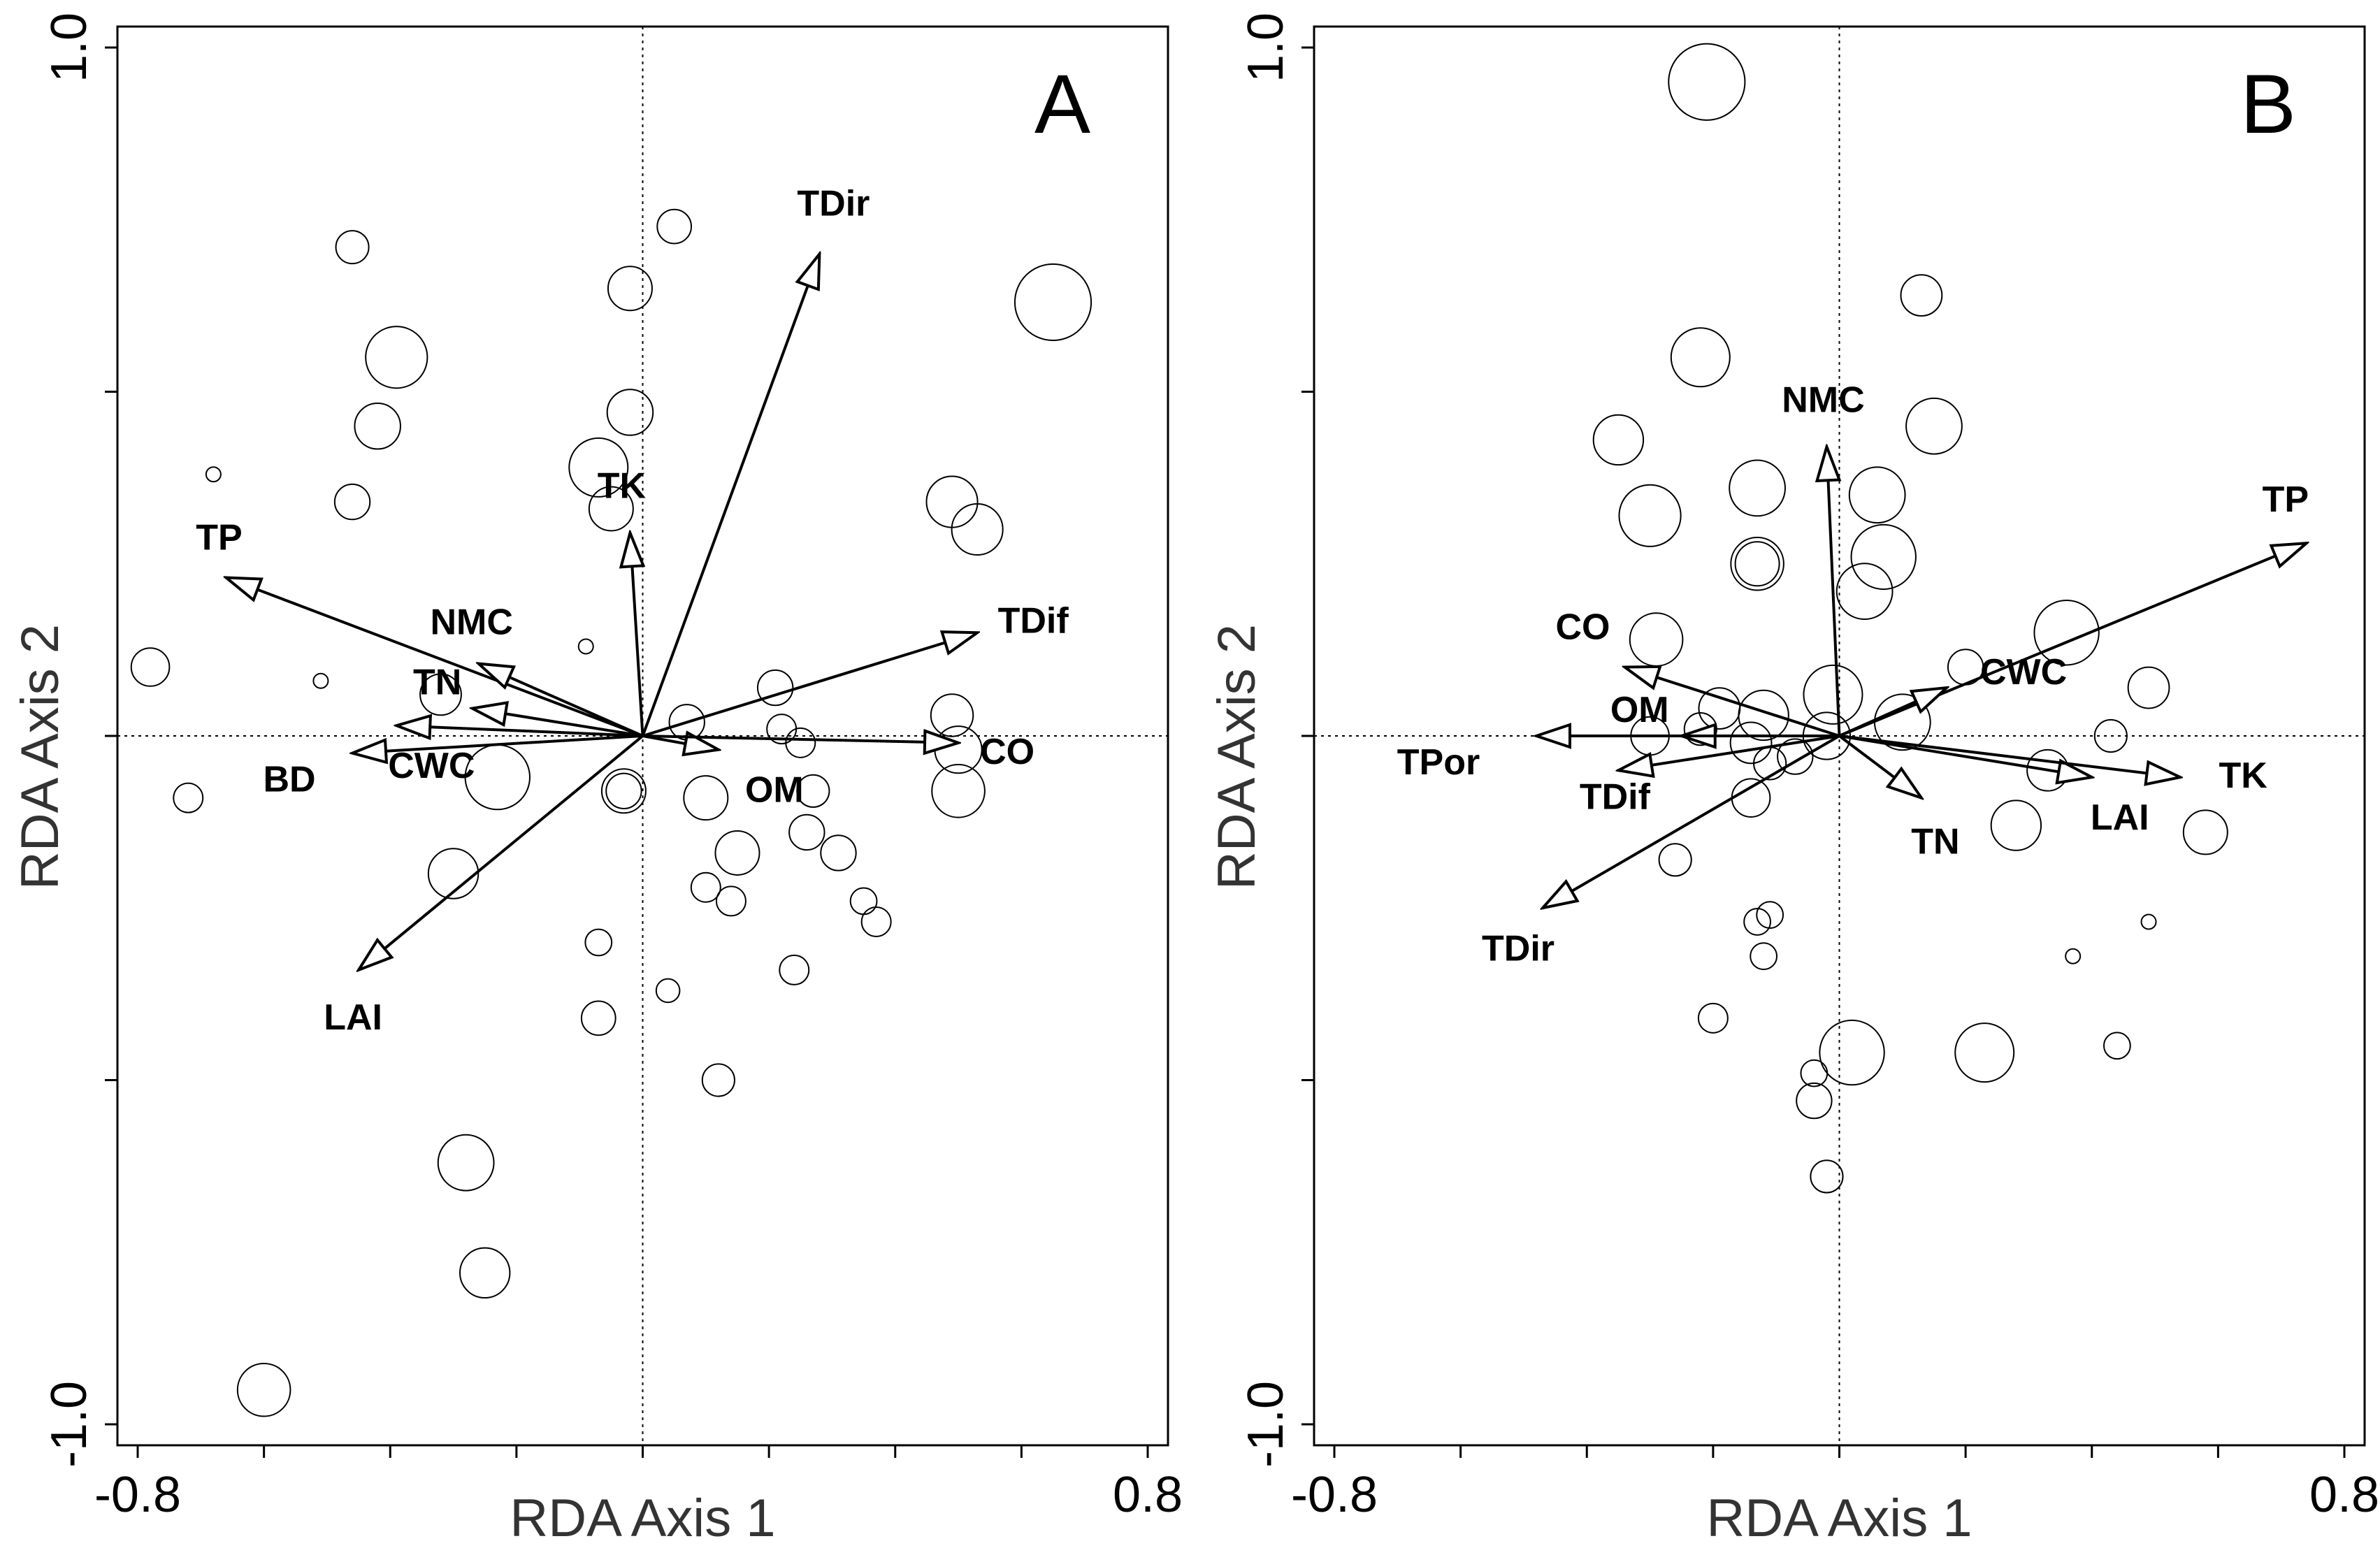 This screenshot has height=1555, width=2380. Describe the element at coordinates (810, 684) in the screenshot. I see `vector-arrow-tdif` at that location.